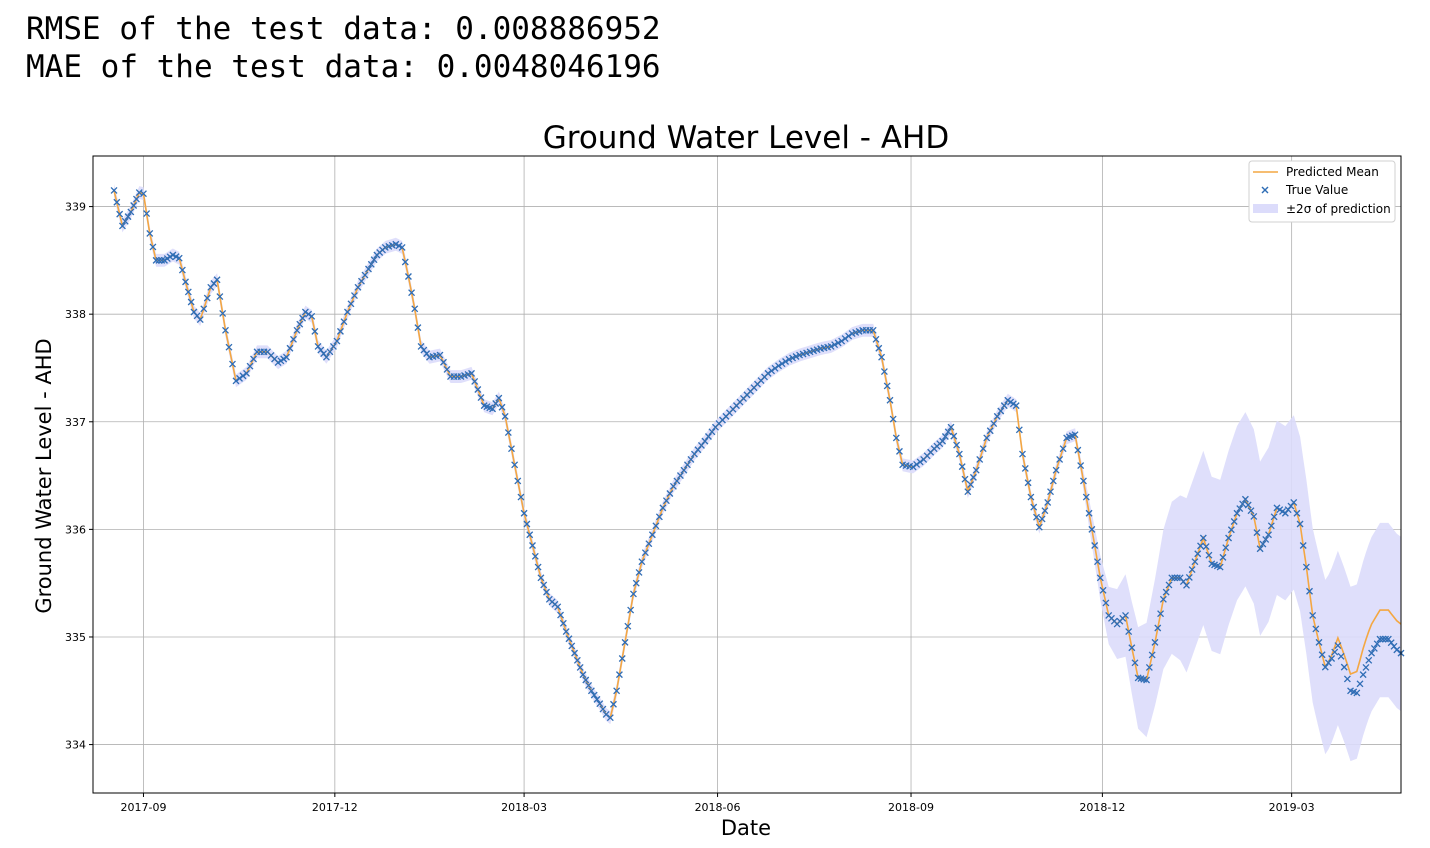 Image resolution: width=1430 pixels, height=848 pixels. Describe the element at coordinates (343, 67) in the screenshot. I see `mae-output: MAE of the test data: 0.0048046196` at that location.